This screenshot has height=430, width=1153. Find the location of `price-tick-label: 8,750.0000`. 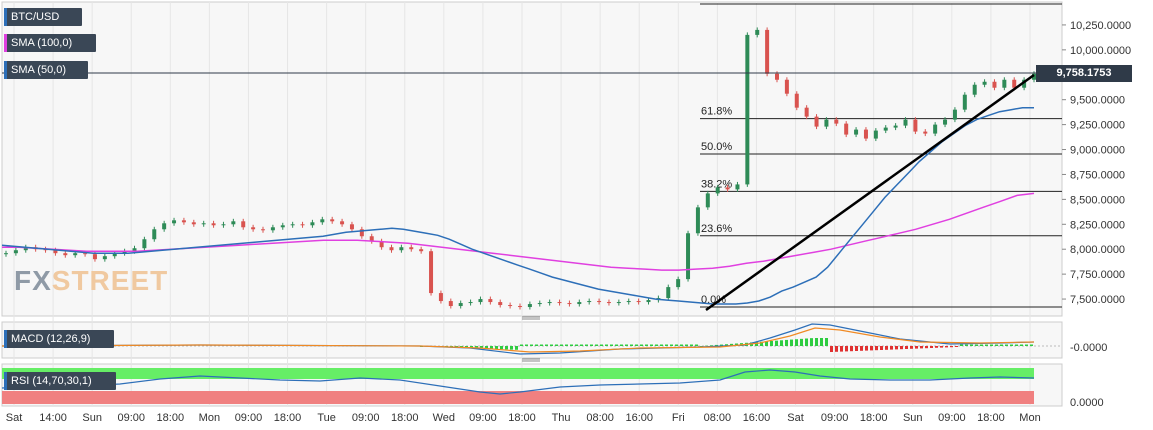

price-tick-label: 8,750.0000 is located at coordinates (1097, 175).